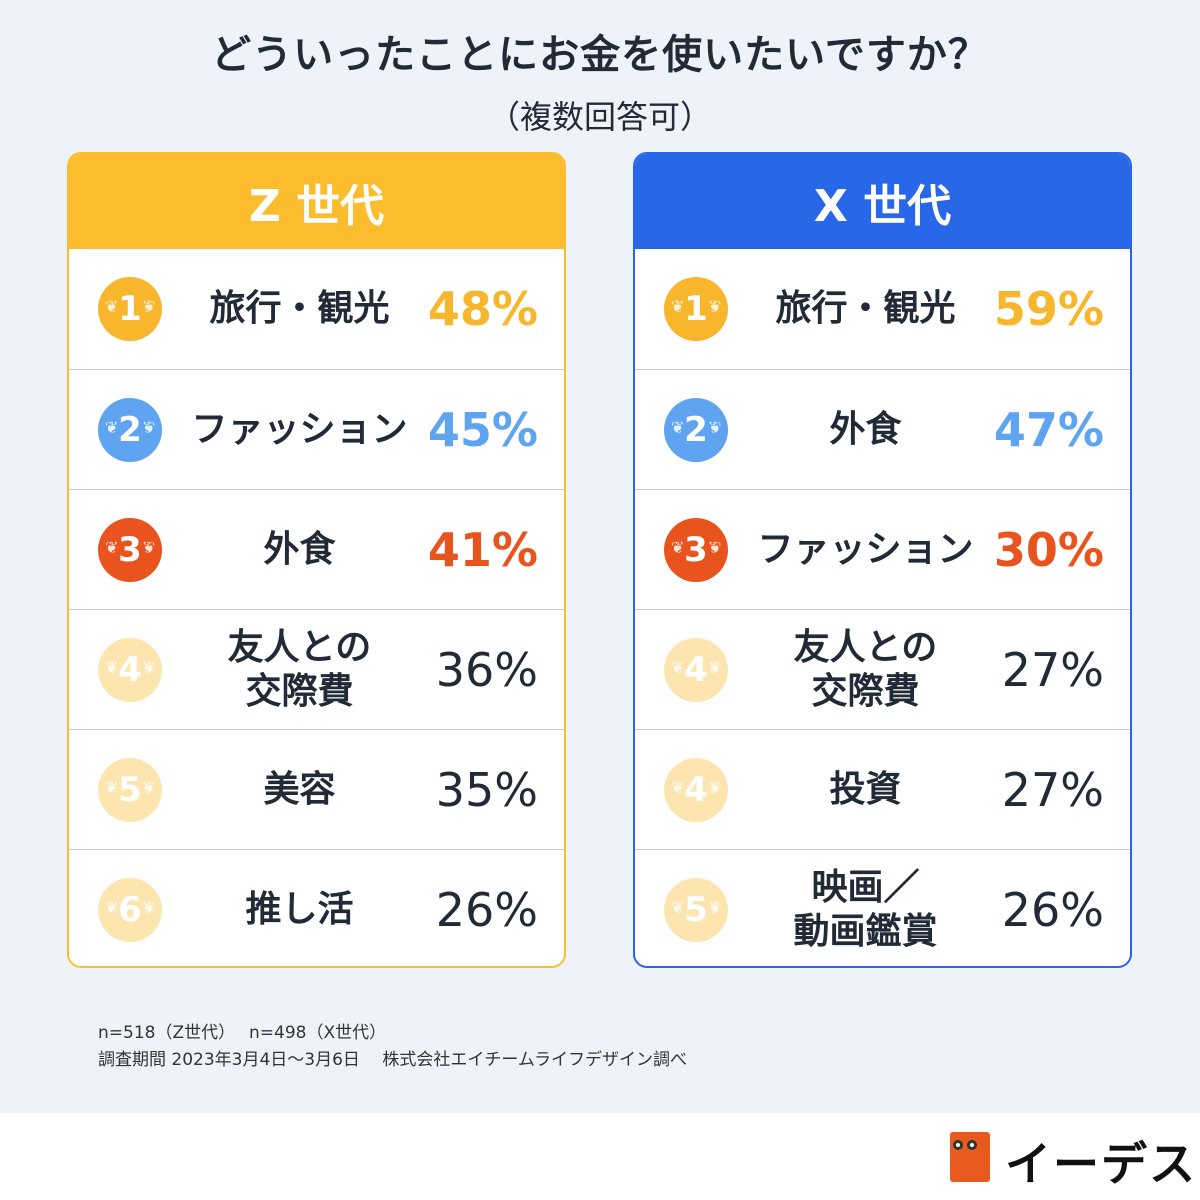 The image size is (1200, 1200). I want to click on rank-row: 2 外食 47%, so click(882, 429).